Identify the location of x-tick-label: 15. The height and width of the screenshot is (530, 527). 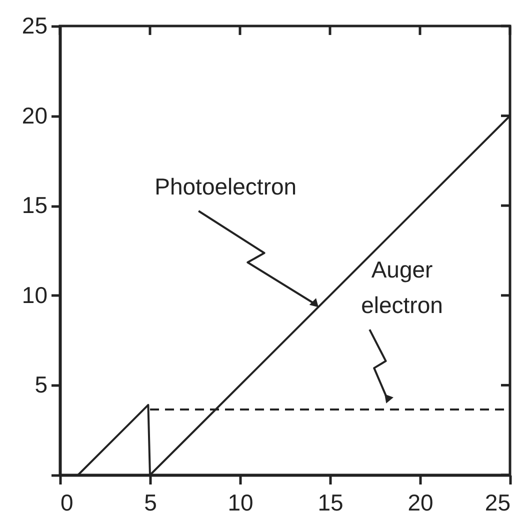
(331, 503).